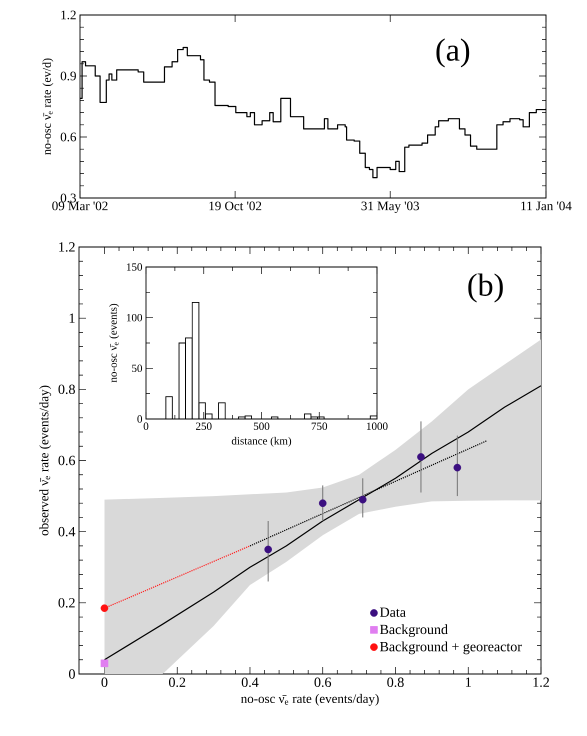 Image resolution: width=587 pixels, height=736 pixels. Describe the element at coordinates (66, 389) in the screenshot. I see `y-tick-label: 0.8` at that location.